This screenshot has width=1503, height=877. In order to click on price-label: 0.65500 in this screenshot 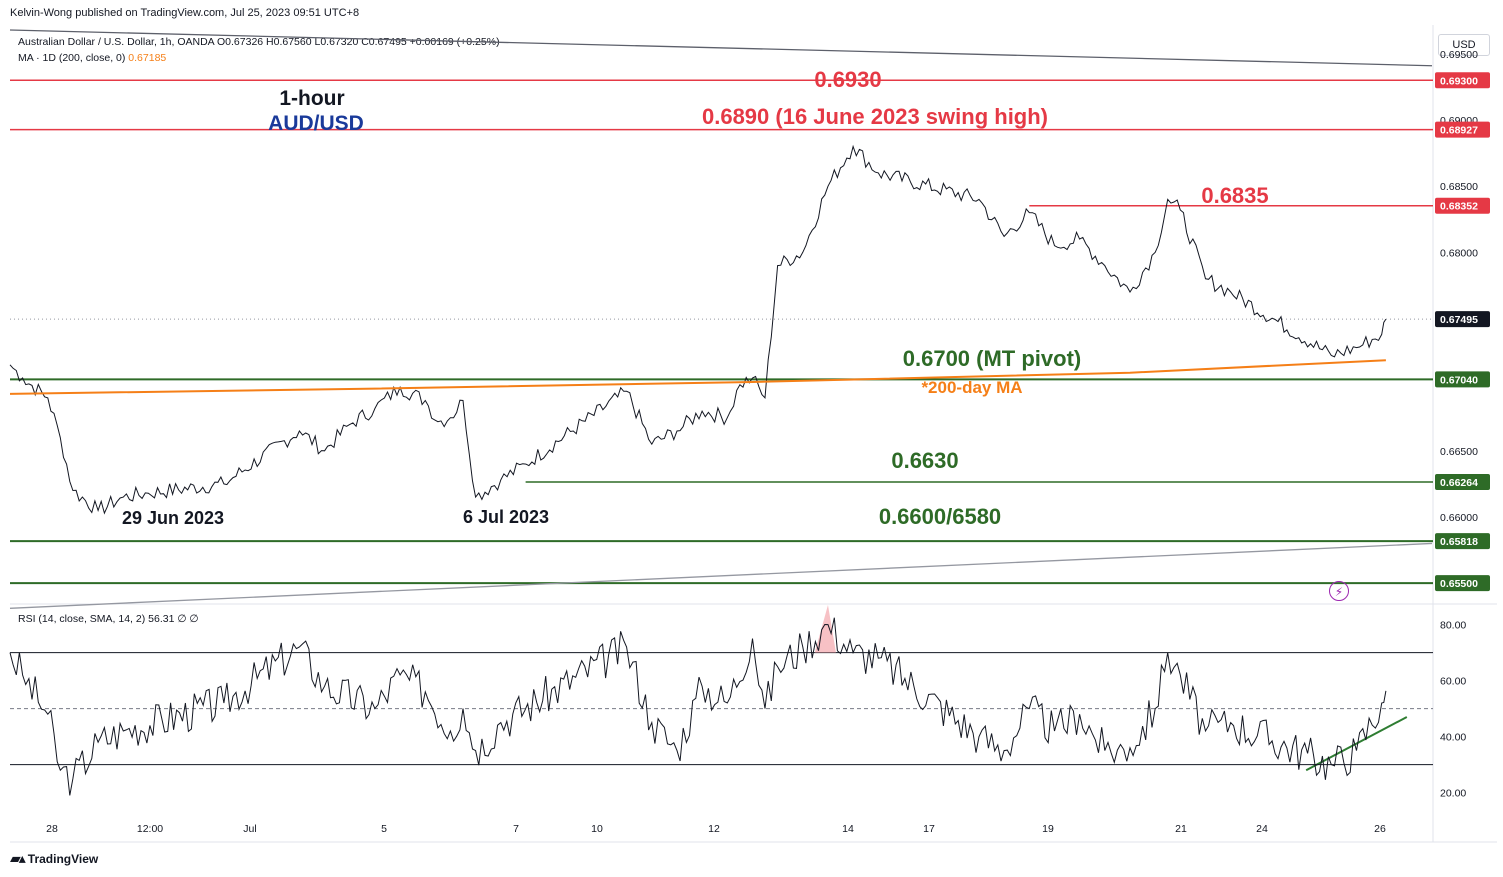, I will do `click(1459, 584)`.